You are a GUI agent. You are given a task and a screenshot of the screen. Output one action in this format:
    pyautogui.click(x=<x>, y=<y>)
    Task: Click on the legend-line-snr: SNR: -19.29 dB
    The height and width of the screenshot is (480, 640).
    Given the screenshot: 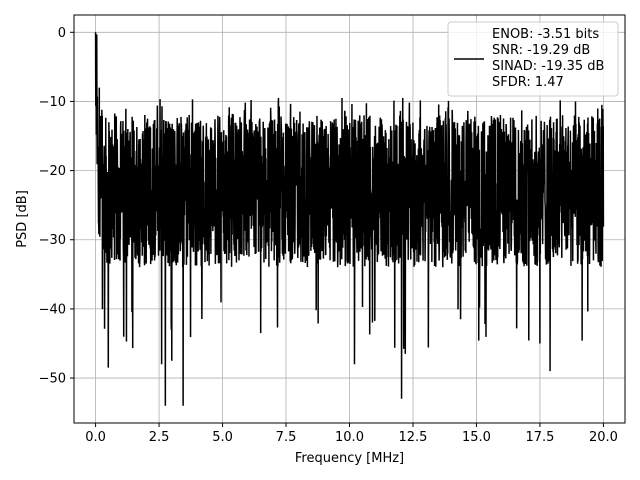 What is the action you would take?
    pyautogui.click(x=541, y=50)
    